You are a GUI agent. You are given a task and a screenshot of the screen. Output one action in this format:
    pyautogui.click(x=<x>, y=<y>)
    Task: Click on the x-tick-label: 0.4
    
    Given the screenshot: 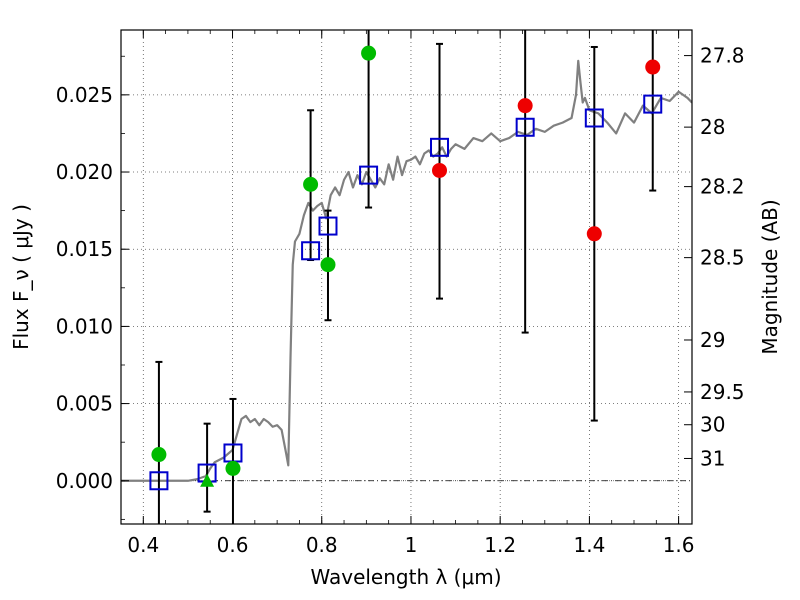 What is the action you would take?
    pyautogui.click(x=143, y=545)
    